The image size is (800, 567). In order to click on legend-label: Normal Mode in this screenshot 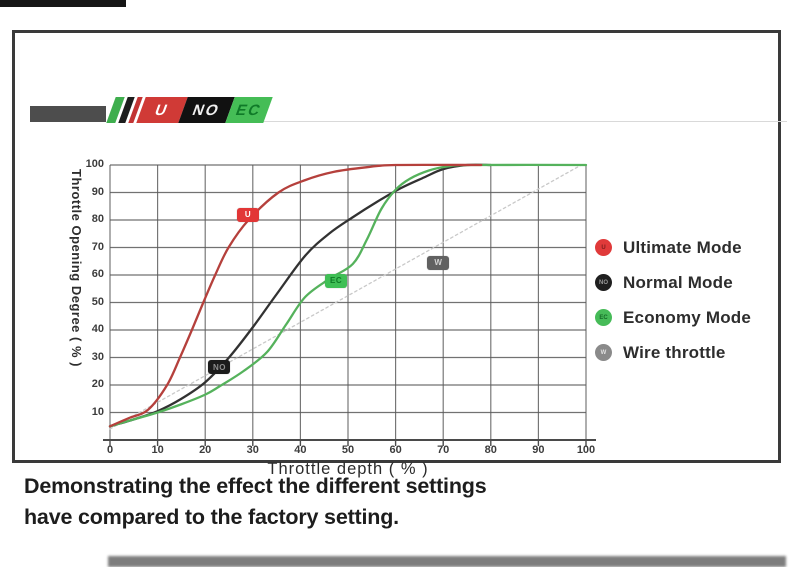, I will do `click(678, 282)`.